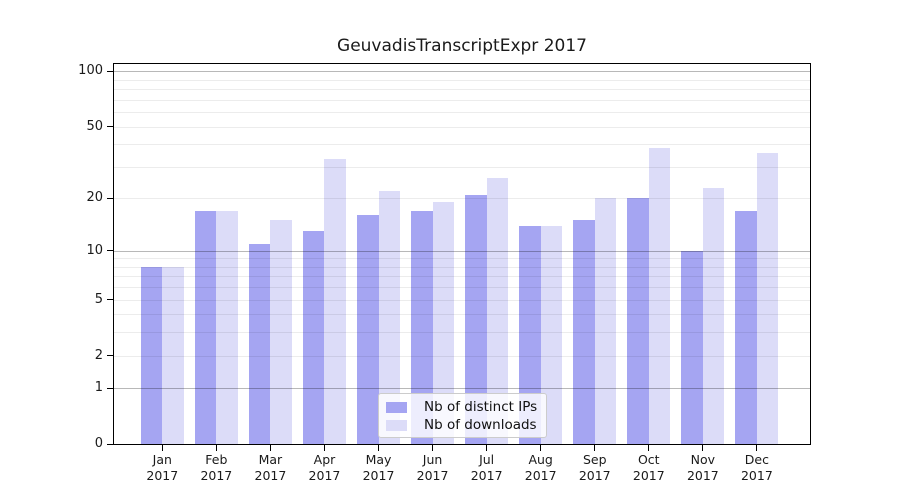  I want to click on bar-downloads-feb, so click(227, 327).